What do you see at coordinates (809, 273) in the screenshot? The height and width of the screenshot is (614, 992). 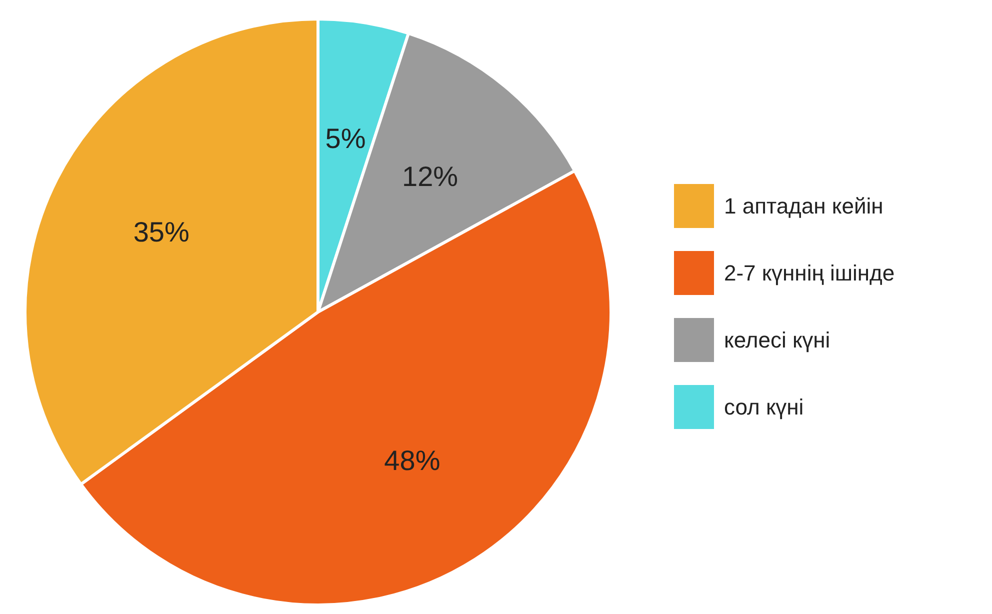 I see `legend-label: 2-7 күннің ішінде` at bounding box center [809, 273].